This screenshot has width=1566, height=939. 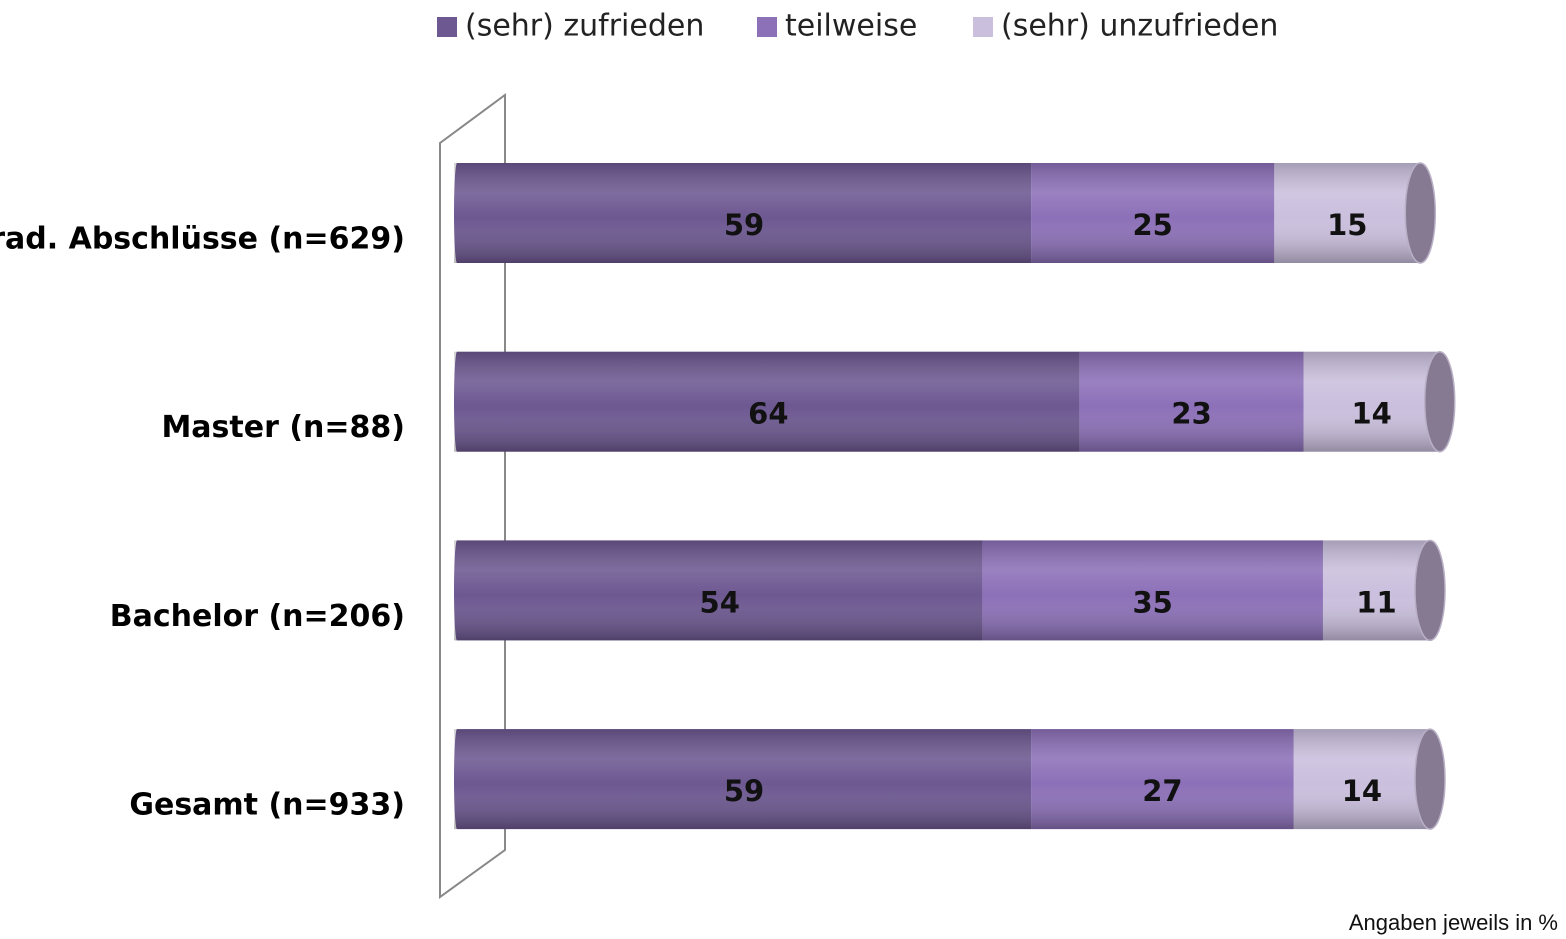 What do you see at coordinates (584, 26) in the screenshot?
I see `legend-label: (sehr) zufrieden` at bounding box center [584, 26].